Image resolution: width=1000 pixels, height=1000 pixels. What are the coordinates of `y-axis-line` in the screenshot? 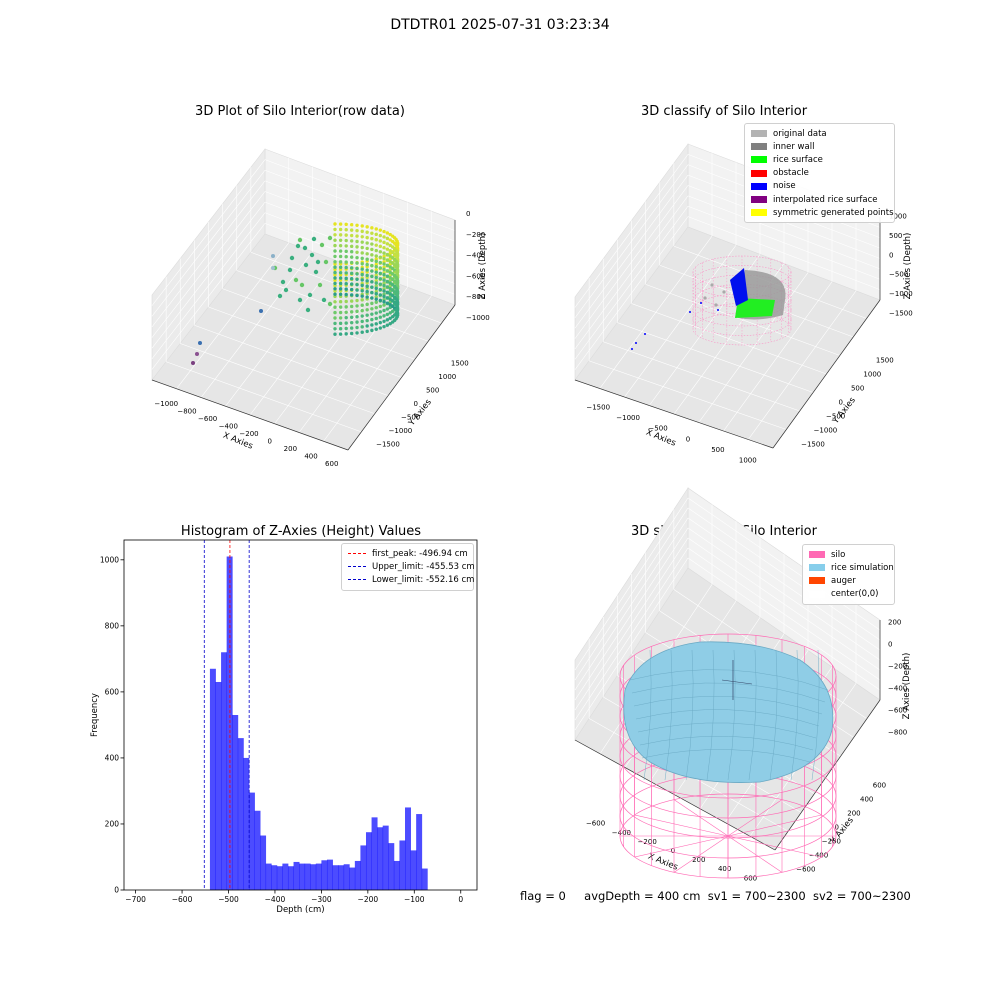 It's located at (401, 377).